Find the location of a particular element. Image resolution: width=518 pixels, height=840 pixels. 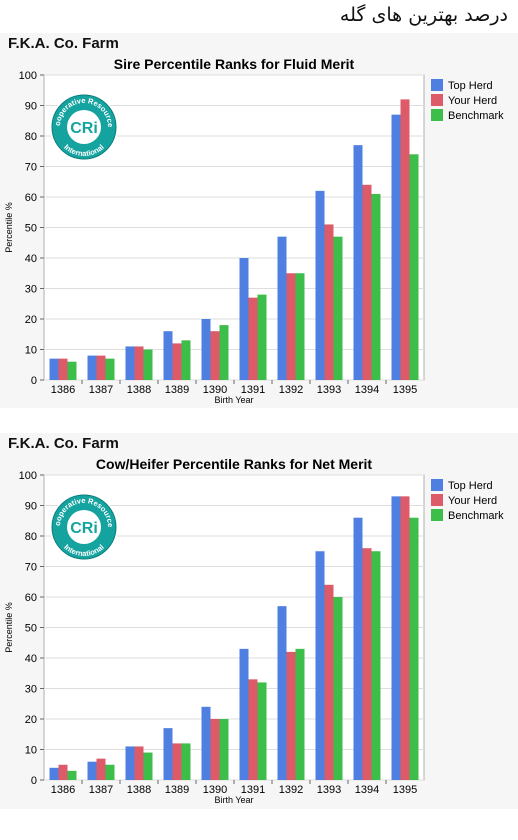

chart-title: Sire Percentile Ranks for Fluid Merit is located at coordinates (234, 64).